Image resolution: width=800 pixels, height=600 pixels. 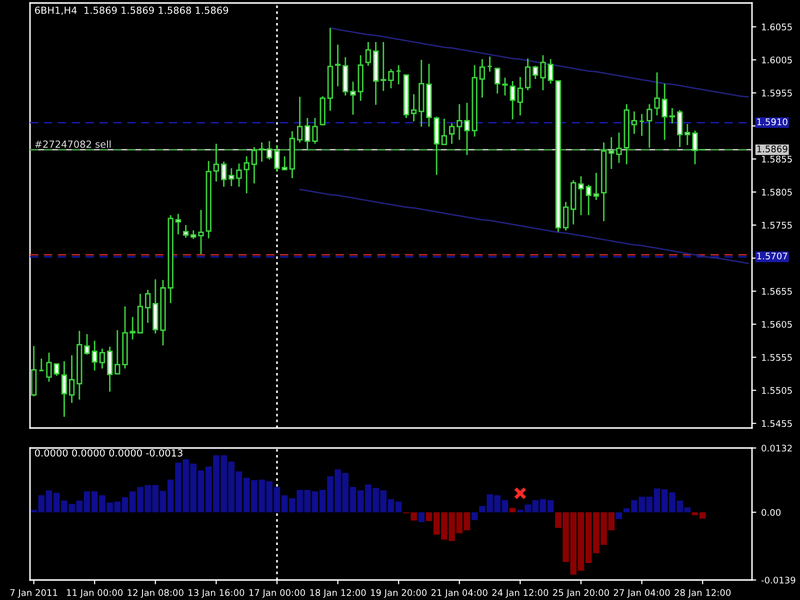 What do you see at coordinates (772, 256) in the screenshot?
I see `ref-line-label: 1.5707` at bounding box center [772, 256].